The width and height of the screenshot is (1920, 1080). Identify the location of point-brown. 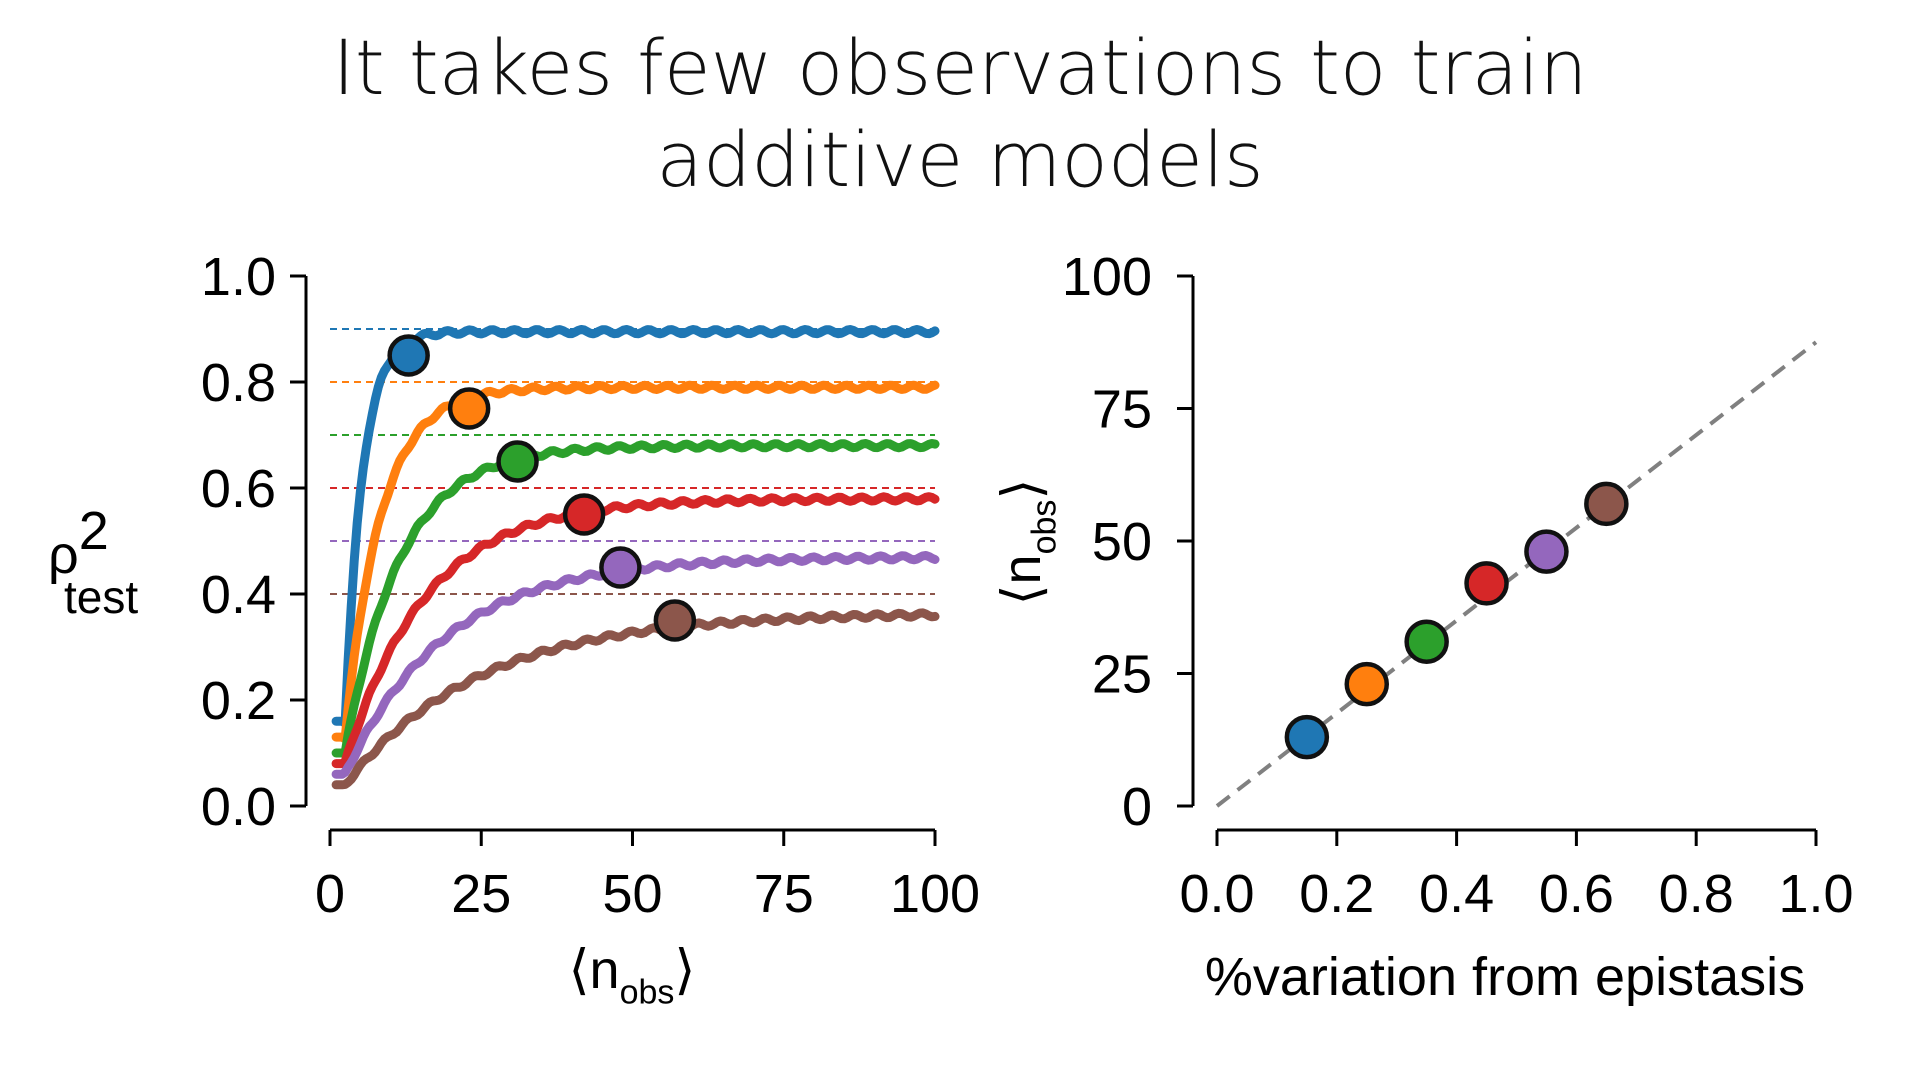
(1606, 504).